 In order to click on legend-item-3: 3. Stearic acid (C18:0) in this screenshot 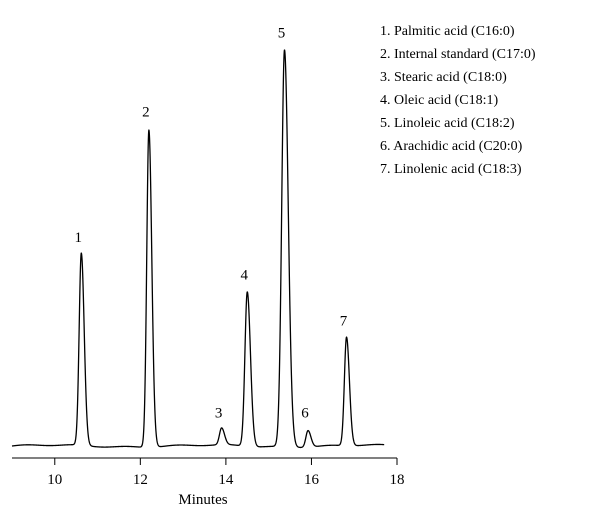, I will do `click(443, 77)`.